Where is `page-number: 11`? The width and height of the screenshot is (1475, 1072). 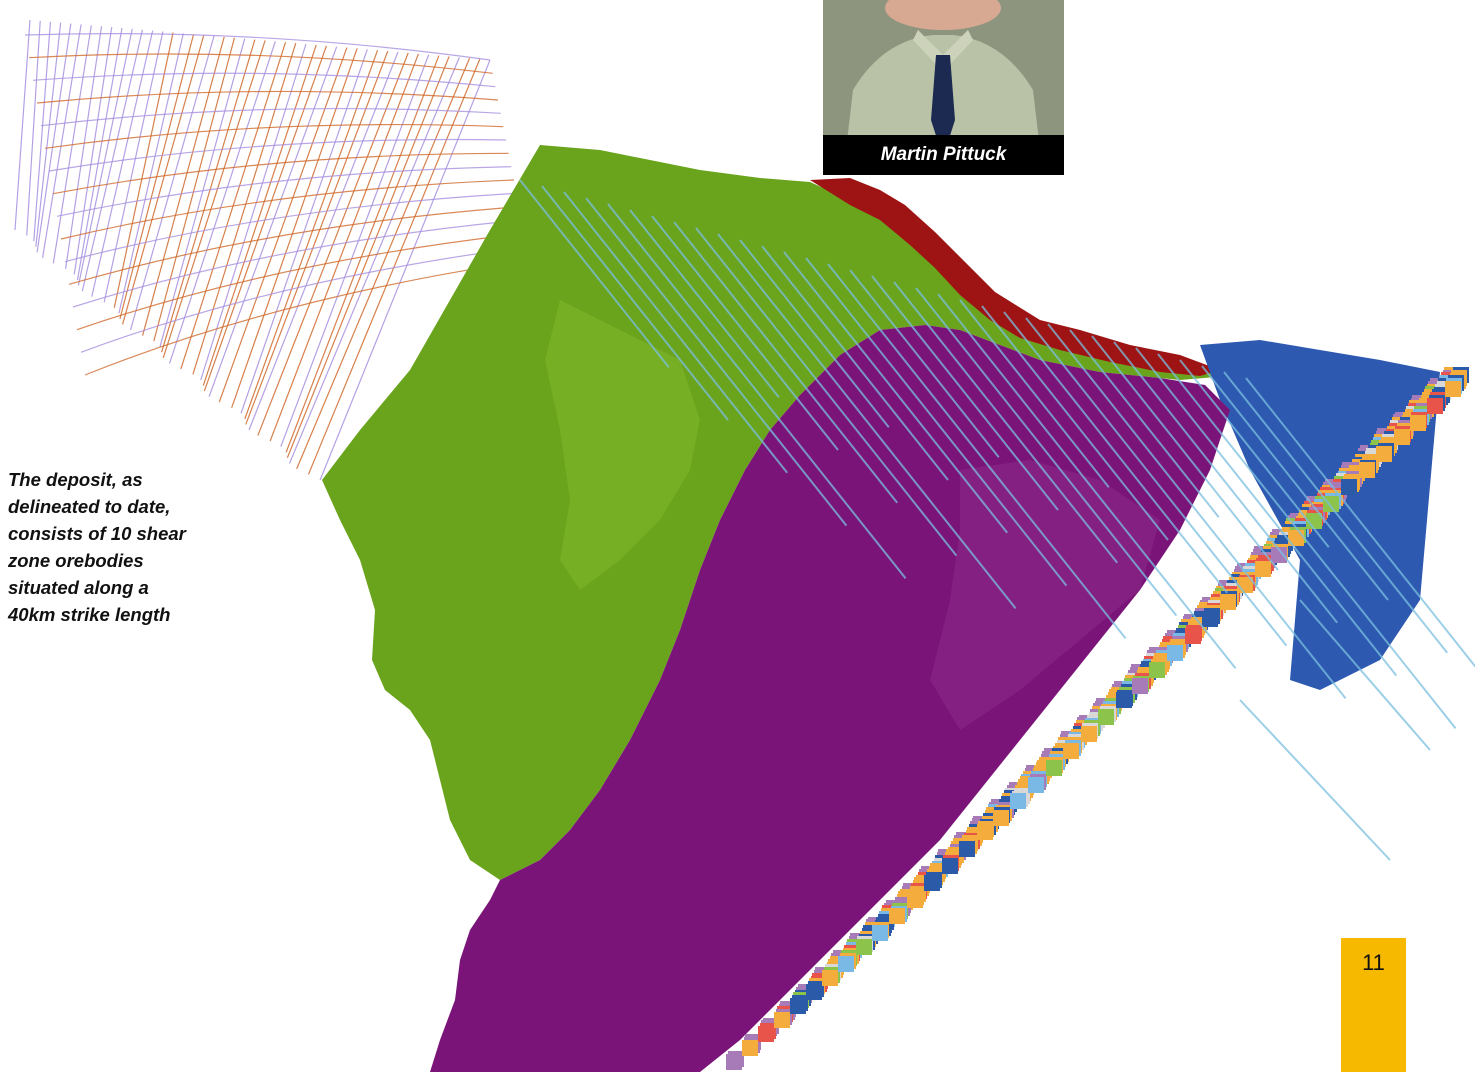 page-number: 11 is located at coordinates (1373, 962).